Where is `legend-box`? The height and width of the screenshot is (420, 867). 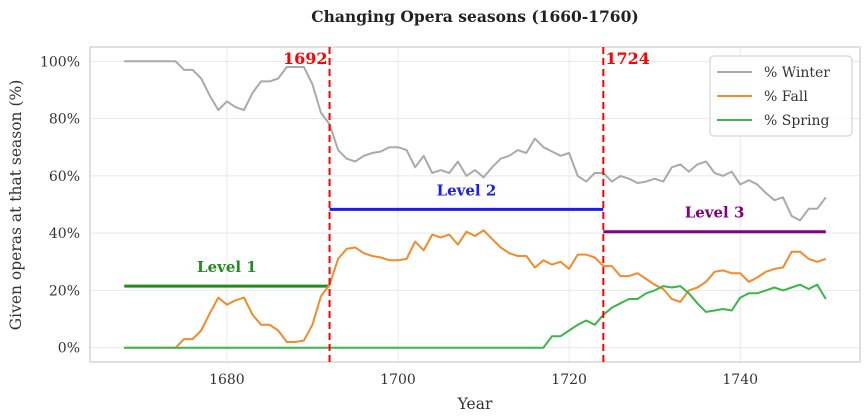
legend-box is located at coordinates (781, 96).